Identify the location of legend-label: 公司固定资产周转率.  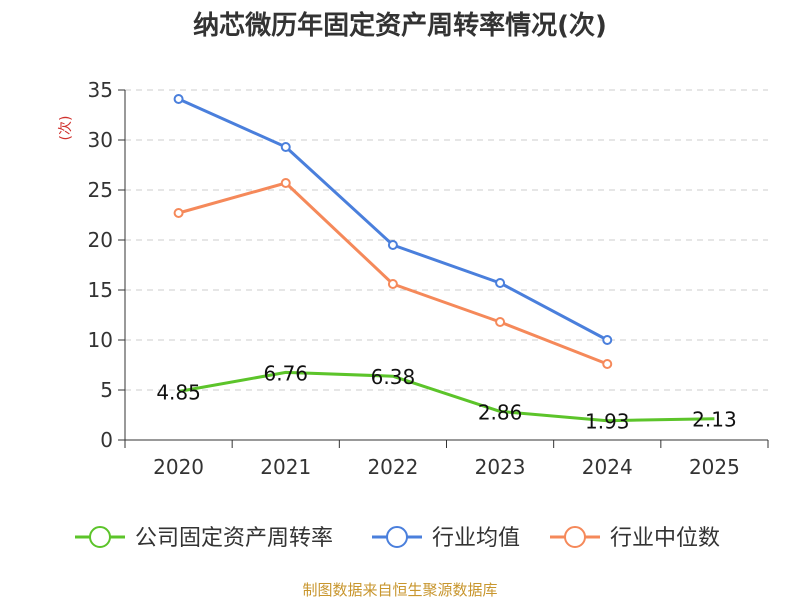
(234, 538).